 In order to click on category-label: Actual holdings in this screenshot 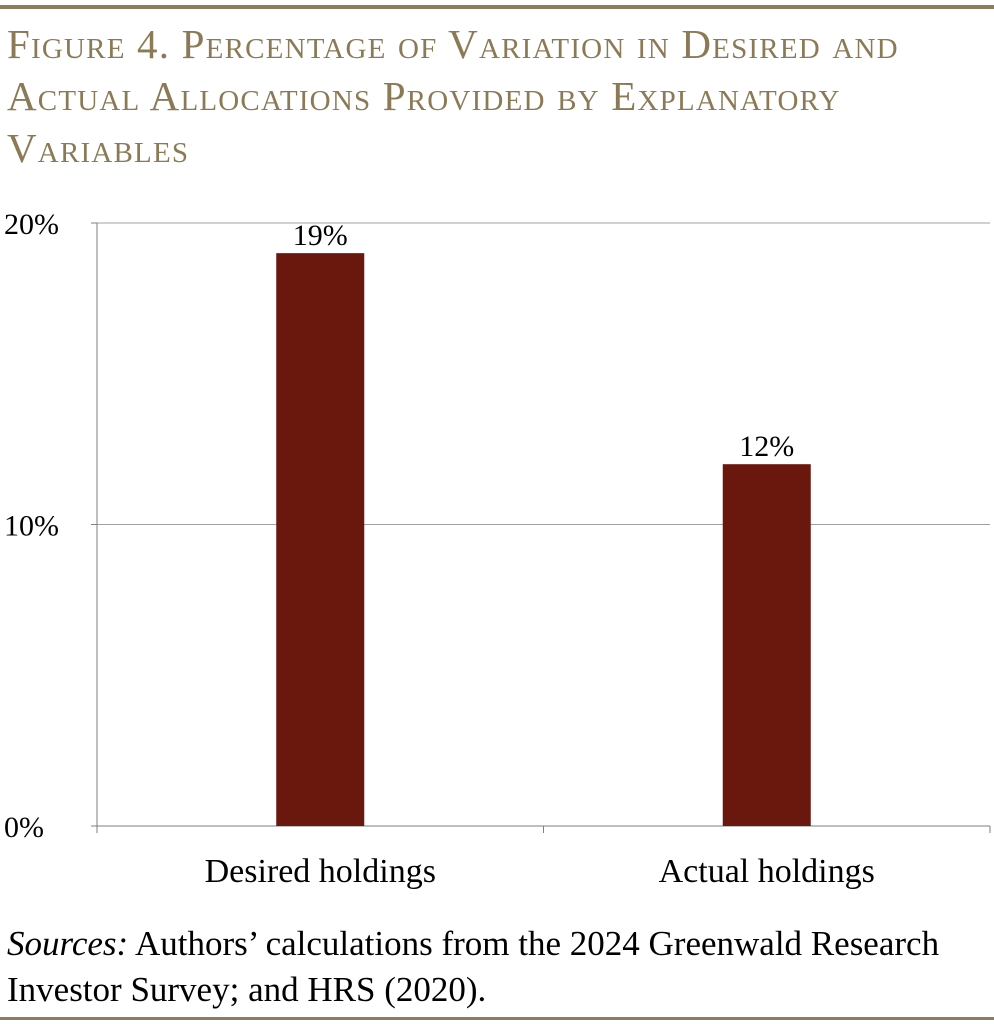, I will do `click(767, 871)`.